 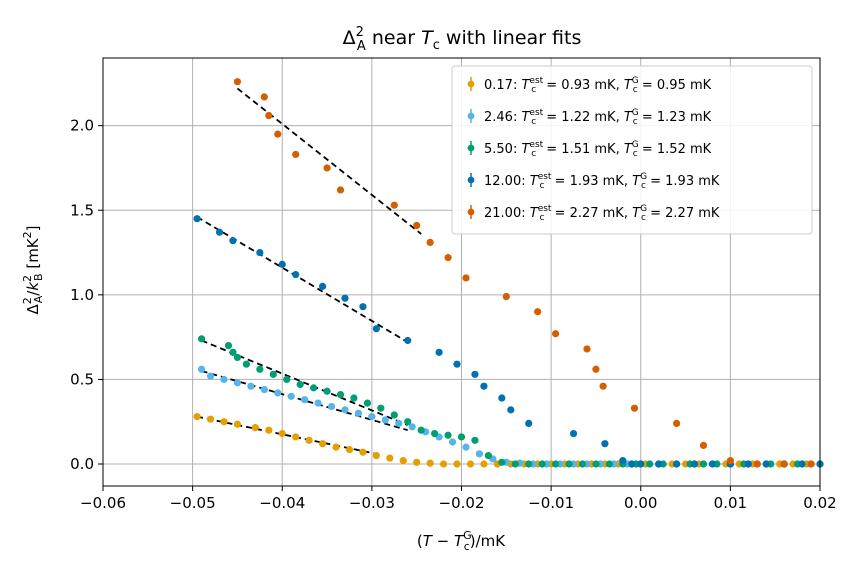 What do you see at coordinates (598, 85) in the screenshot?
I see `legend-label: 0.17: Test c = 0.93 mK, TG c = 0.95 mK` at bounding box center [598, 85].